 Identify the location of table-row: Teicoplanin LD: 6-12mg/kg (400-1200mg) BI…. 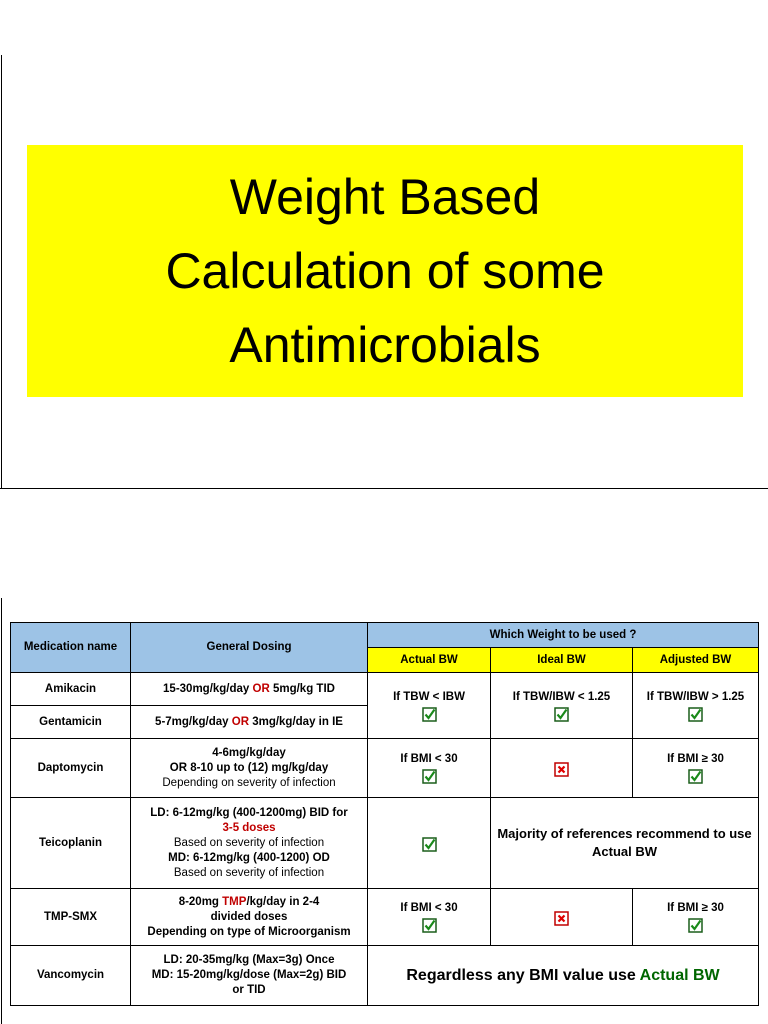
(384, 843).